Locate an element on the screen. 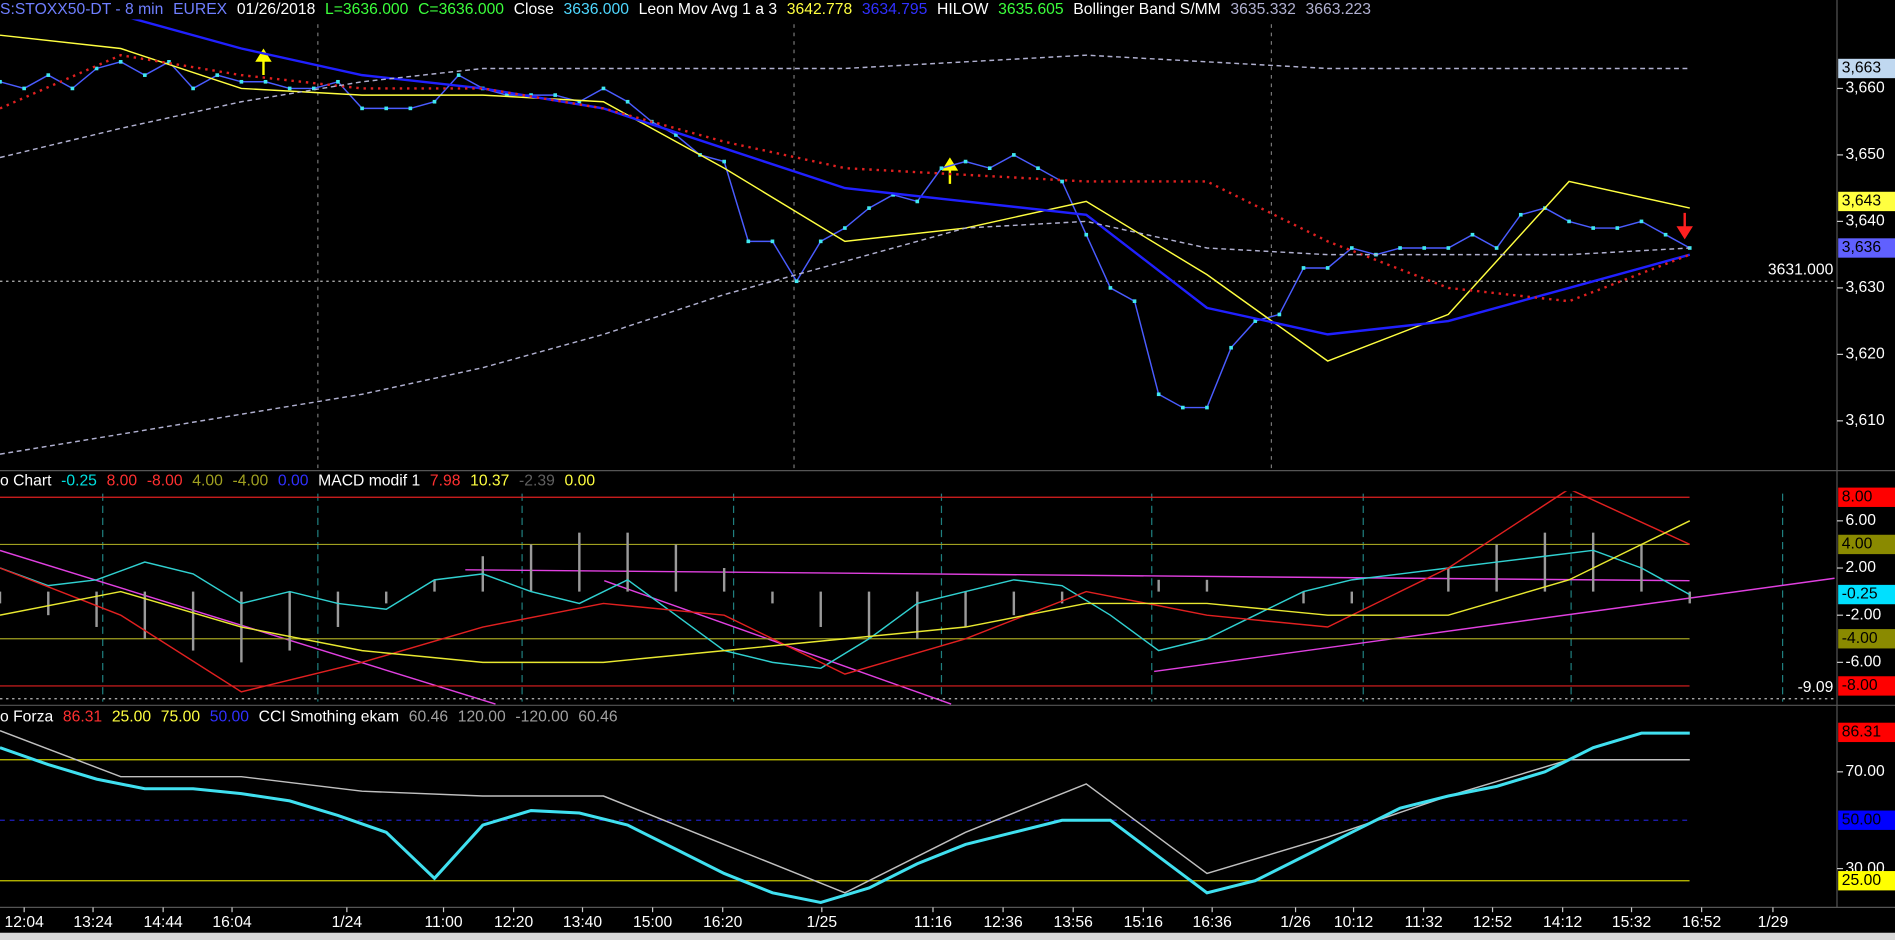  header-text: 3635.605 is located at coordinates (1031, 9).